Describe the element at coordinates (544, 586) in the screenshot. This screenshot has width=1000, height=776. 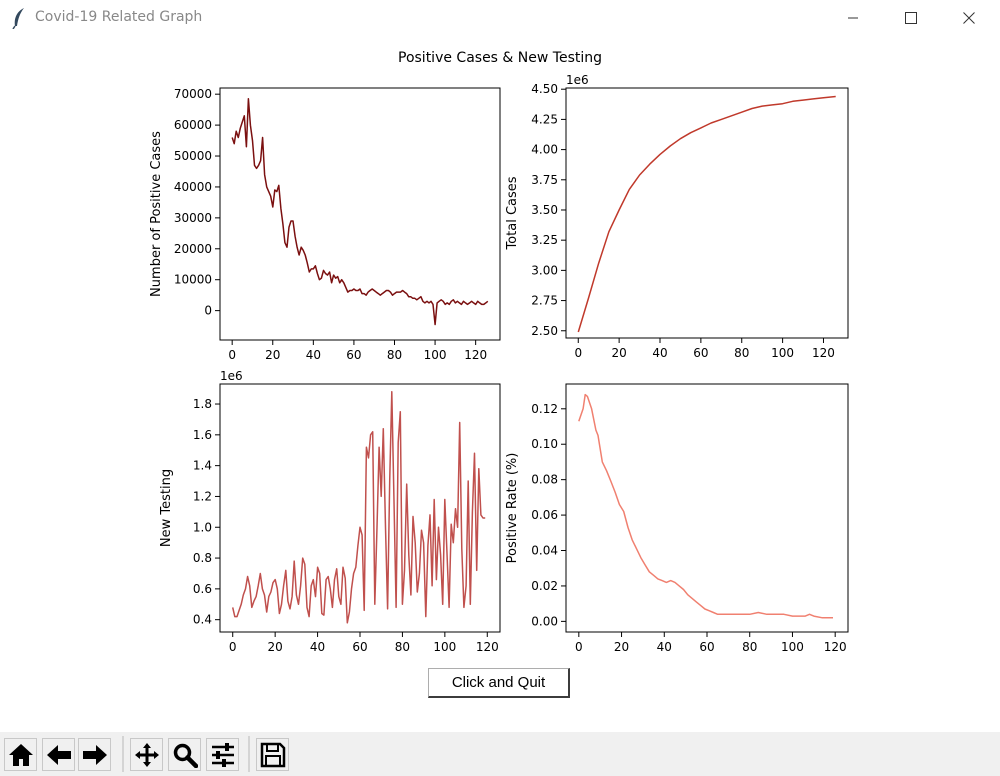
I see `y-tick-label: 0.02` at that location.